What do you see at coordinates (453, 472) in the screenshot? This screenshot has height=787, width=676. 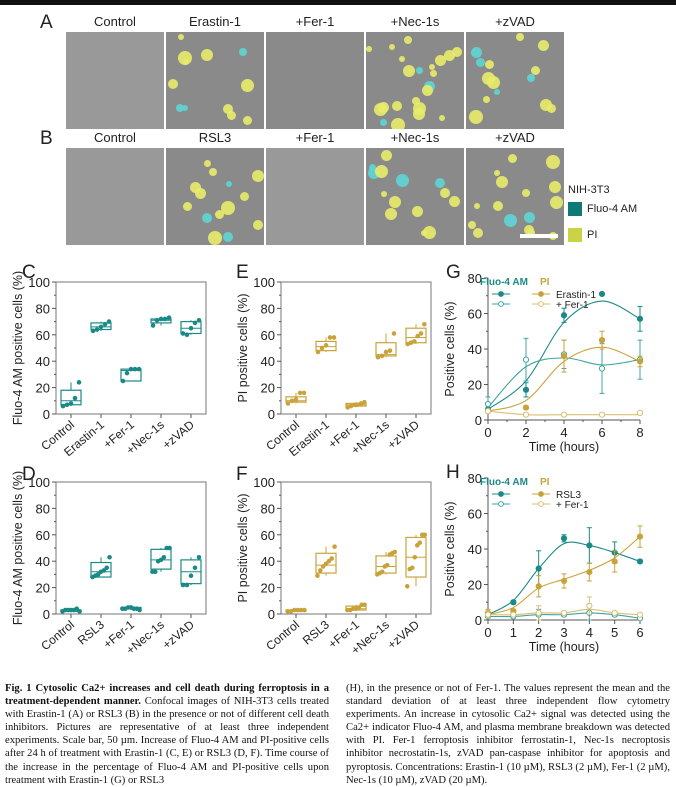 I see `panel-letter-h: H` at bounding box center [453, 472].